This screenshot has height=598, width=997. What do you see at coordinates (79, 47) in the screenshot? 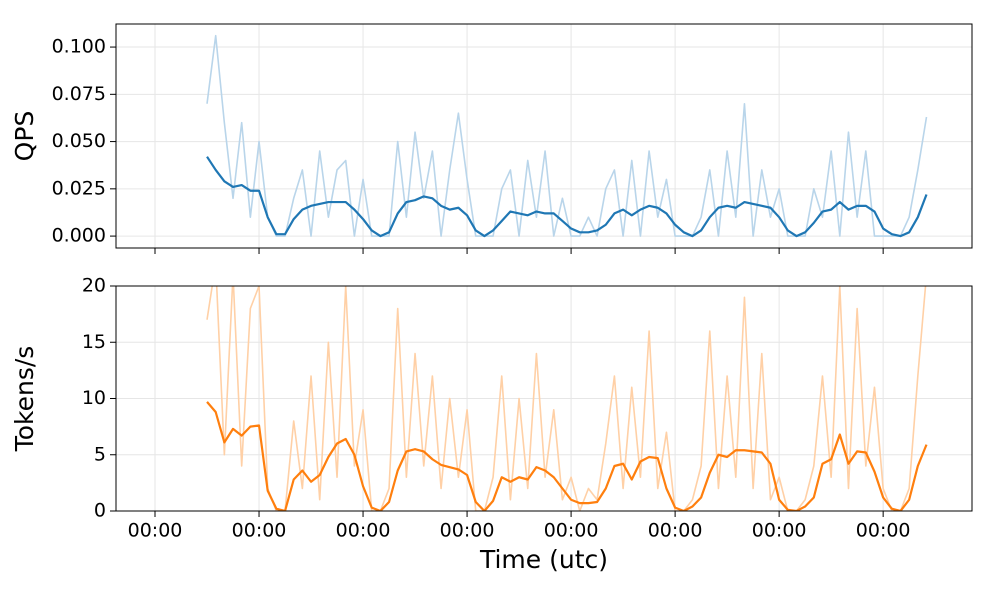
I see `y-tick-label: 0.100` at bounding box center [79, 47].